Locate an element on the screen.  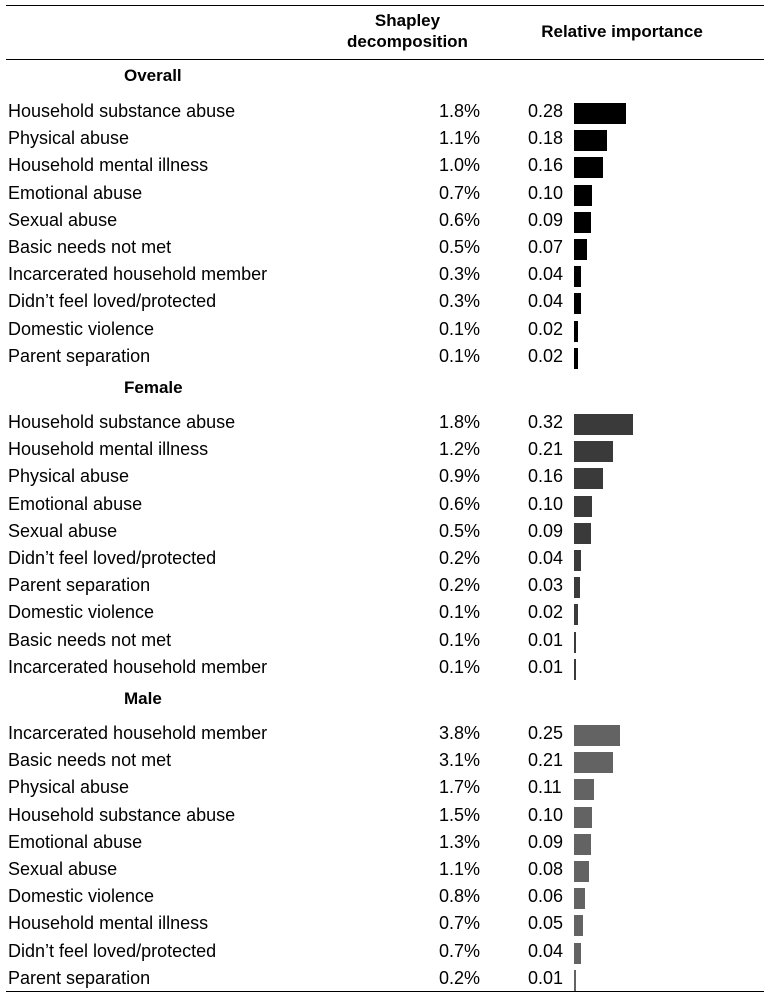
relative-importance-header: Relative importance is located at coordinates (622, 31).